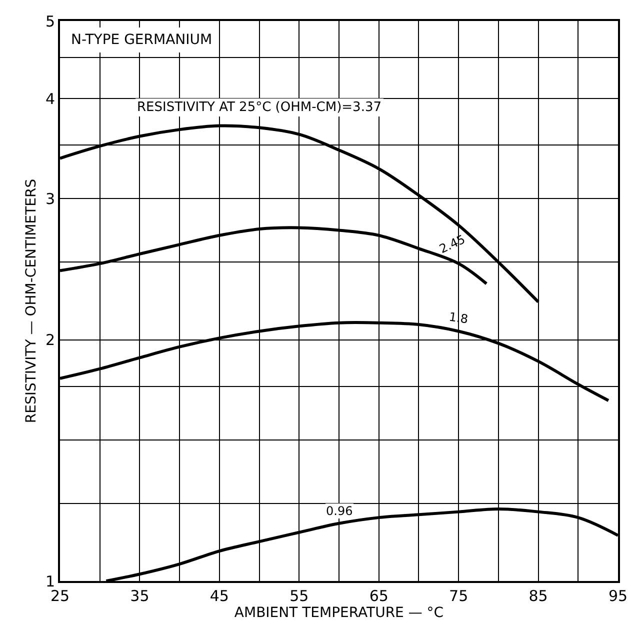  I want to click on y-axis-title: RESISTIVITY — OHM-CENTIMETERS, so click(32, 301).